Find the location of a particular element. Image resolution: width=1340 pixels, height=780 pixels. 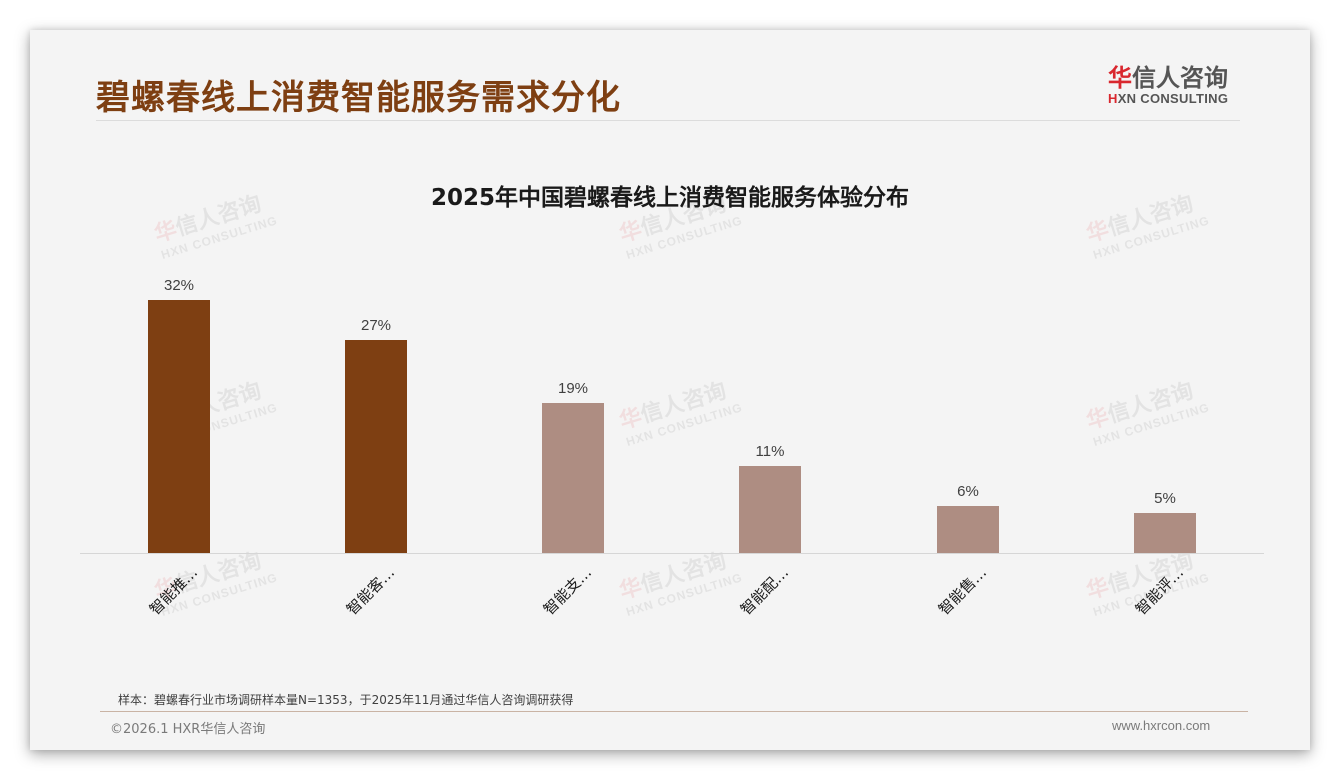

logo-en-rest: XN CONSULTING is located at coordinates (1173, 98).